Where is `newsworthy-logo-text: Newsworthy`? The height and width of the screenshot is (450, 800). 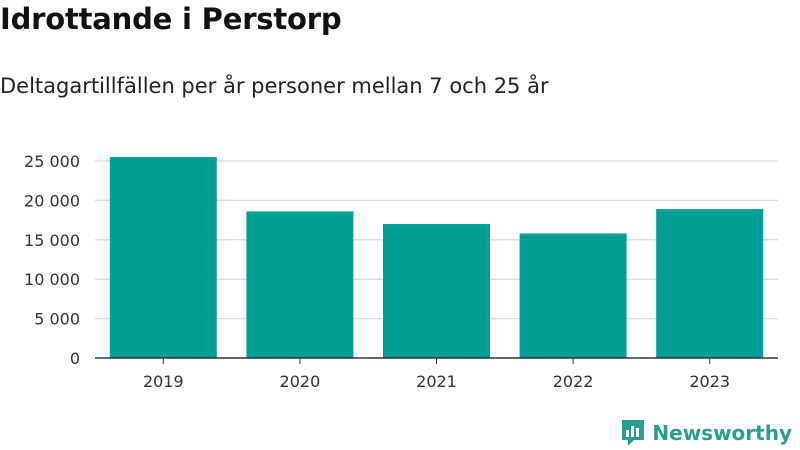 newsworthy-logo-text: Newsworthy is located at coordinates (722, 433).